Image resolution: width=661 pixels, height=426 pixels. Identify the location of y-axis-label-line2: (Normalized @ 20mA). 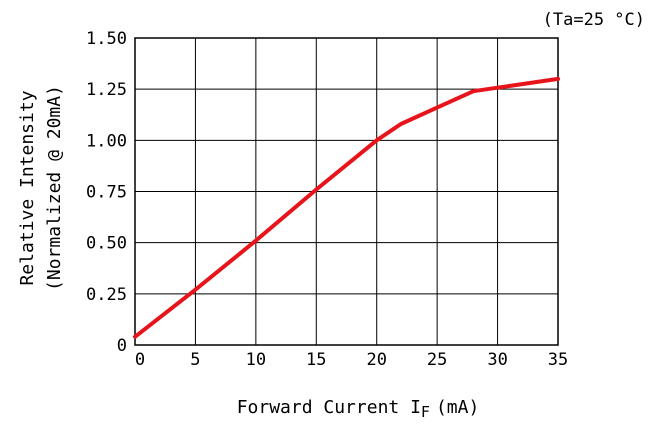
(54, 188).